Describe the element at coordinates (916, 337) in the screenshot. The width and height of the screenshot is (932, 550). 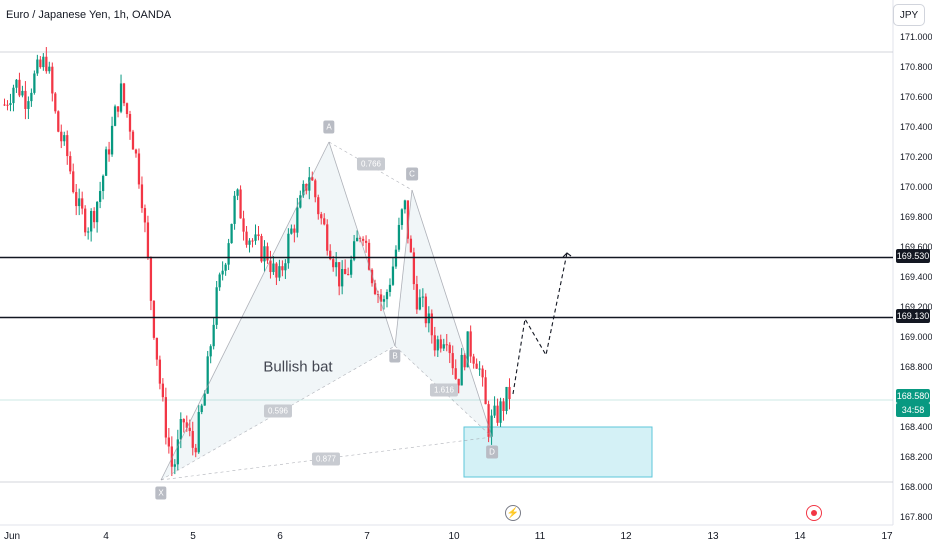
I see `price-axis-label: 169.000` at that location.